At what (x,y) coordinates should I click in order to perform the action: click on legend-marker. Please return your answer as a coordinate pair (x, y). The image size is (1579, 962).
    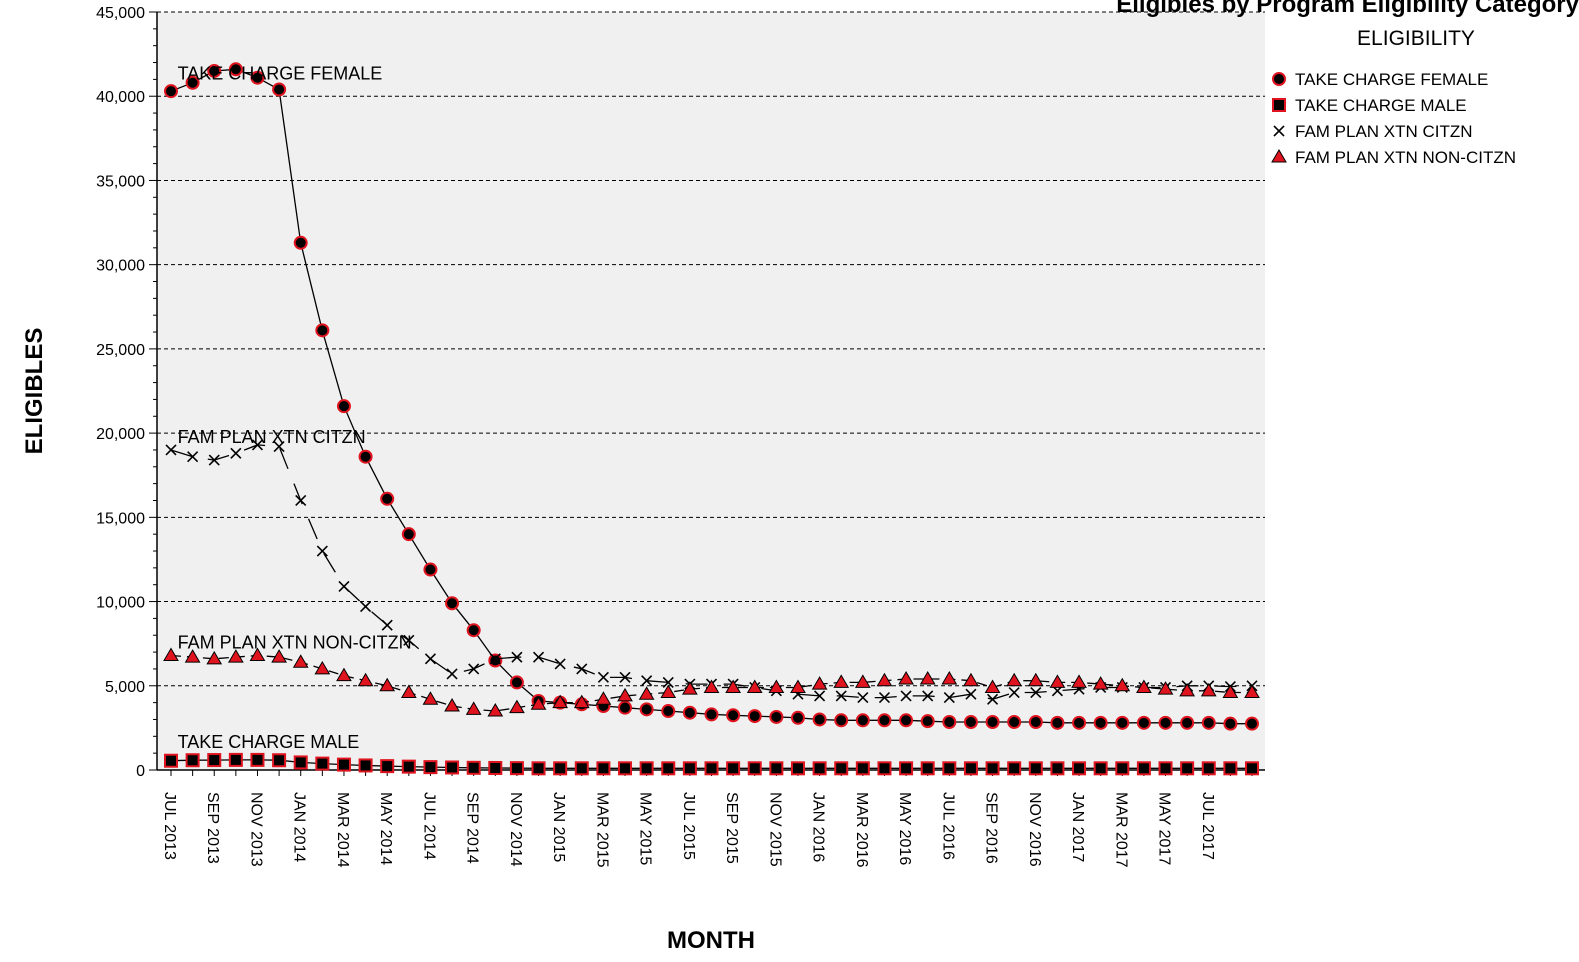
    Looking at the image, I should click on (1279, 105).